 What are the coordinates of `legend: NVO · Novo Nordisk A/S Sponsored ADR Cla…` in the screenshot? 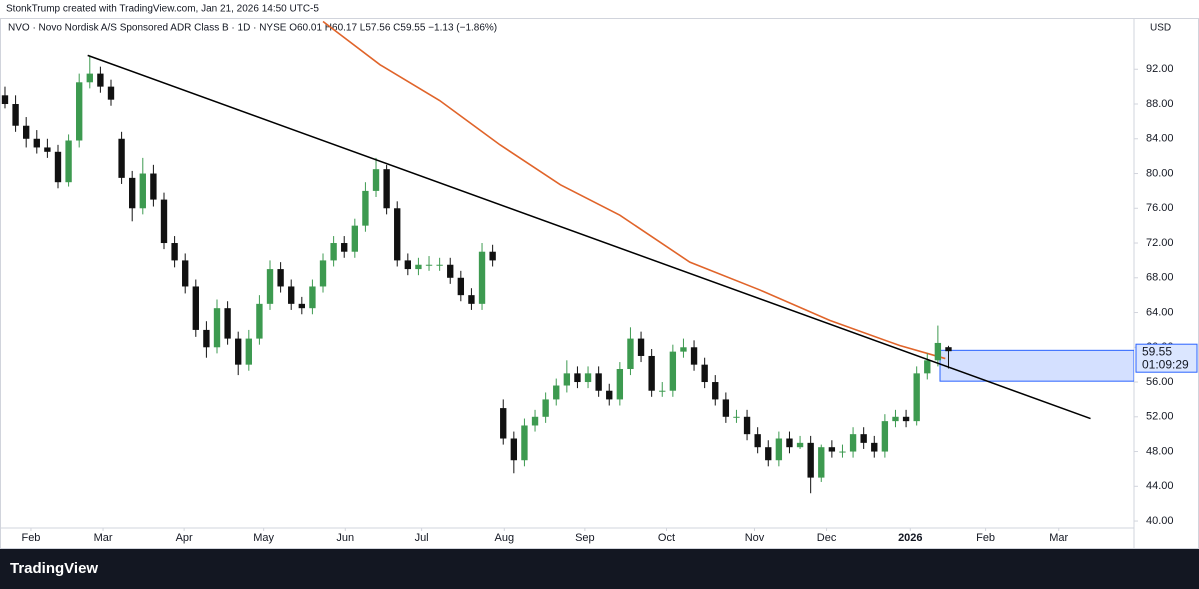 It's located at (252, 28).